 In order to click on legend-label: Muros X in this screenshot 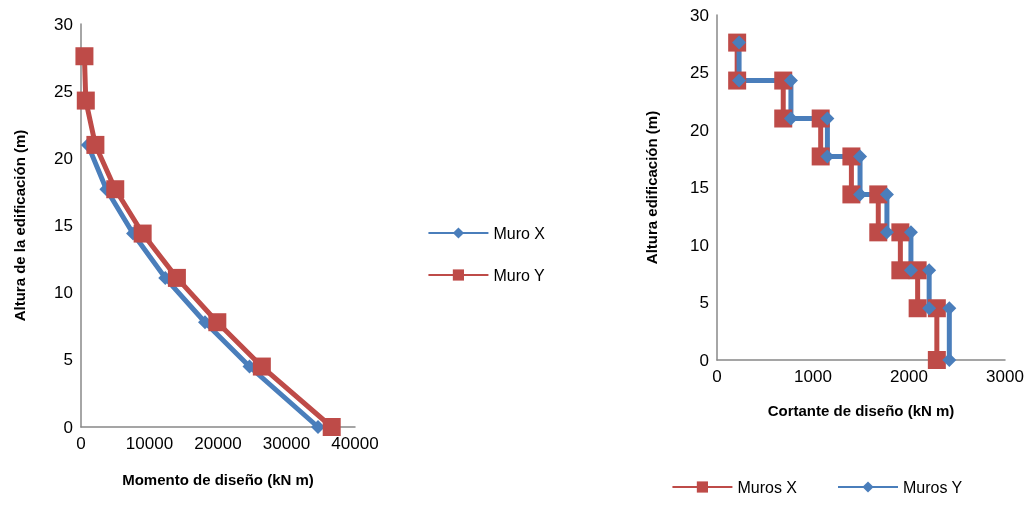, I will do `click(767, 487)`.